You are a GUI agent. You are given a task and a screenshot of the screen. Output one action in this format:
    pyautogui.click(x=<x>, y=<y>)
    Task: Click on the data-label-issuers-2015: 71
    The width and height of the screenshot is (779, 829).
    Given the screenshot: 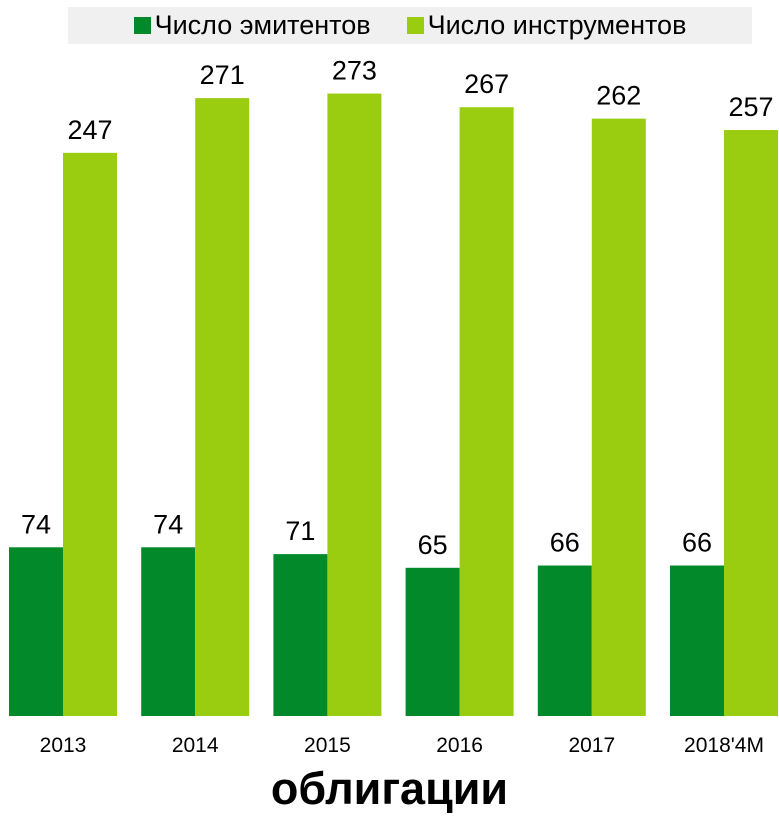 What is the action you would take?
    pyautogui.click(x=300, y=531)
    